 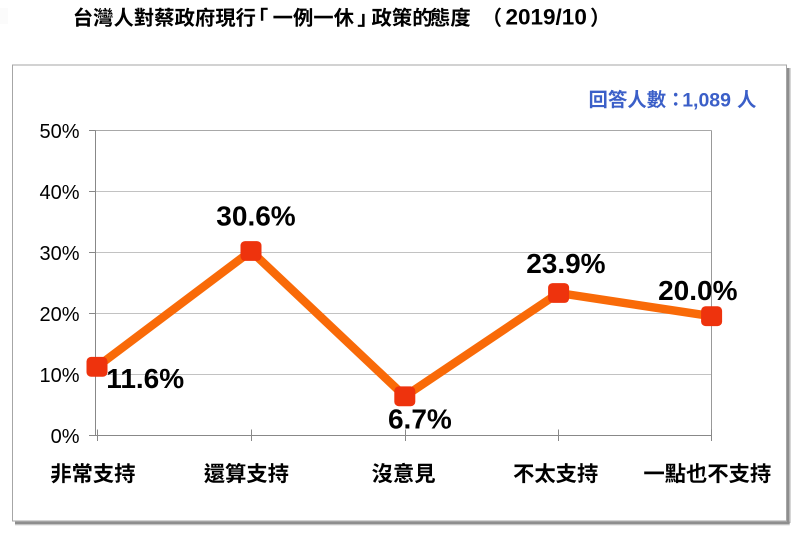 What do you see at coordinates (59, 193) in the screenshot?
I see `svg-text: 40%` at bounding box center [59, 193].